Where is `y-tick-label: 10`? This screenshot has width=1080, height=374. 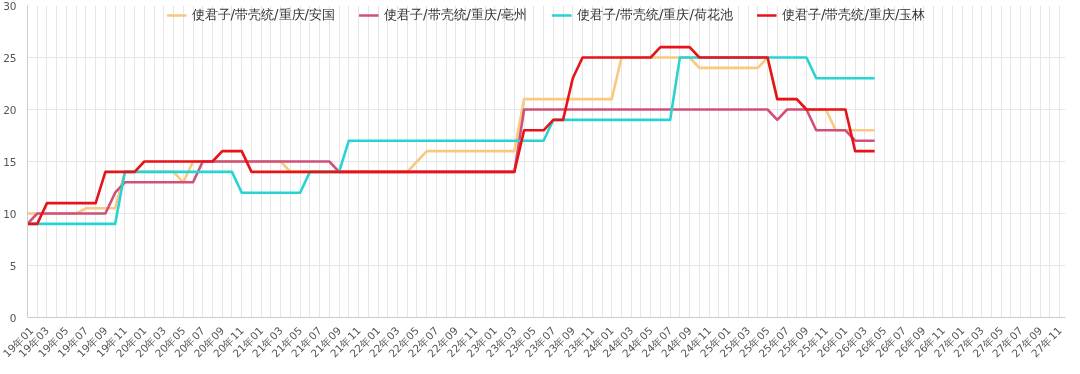 y-tick-label: 10 is located at coordinates (10, 213).